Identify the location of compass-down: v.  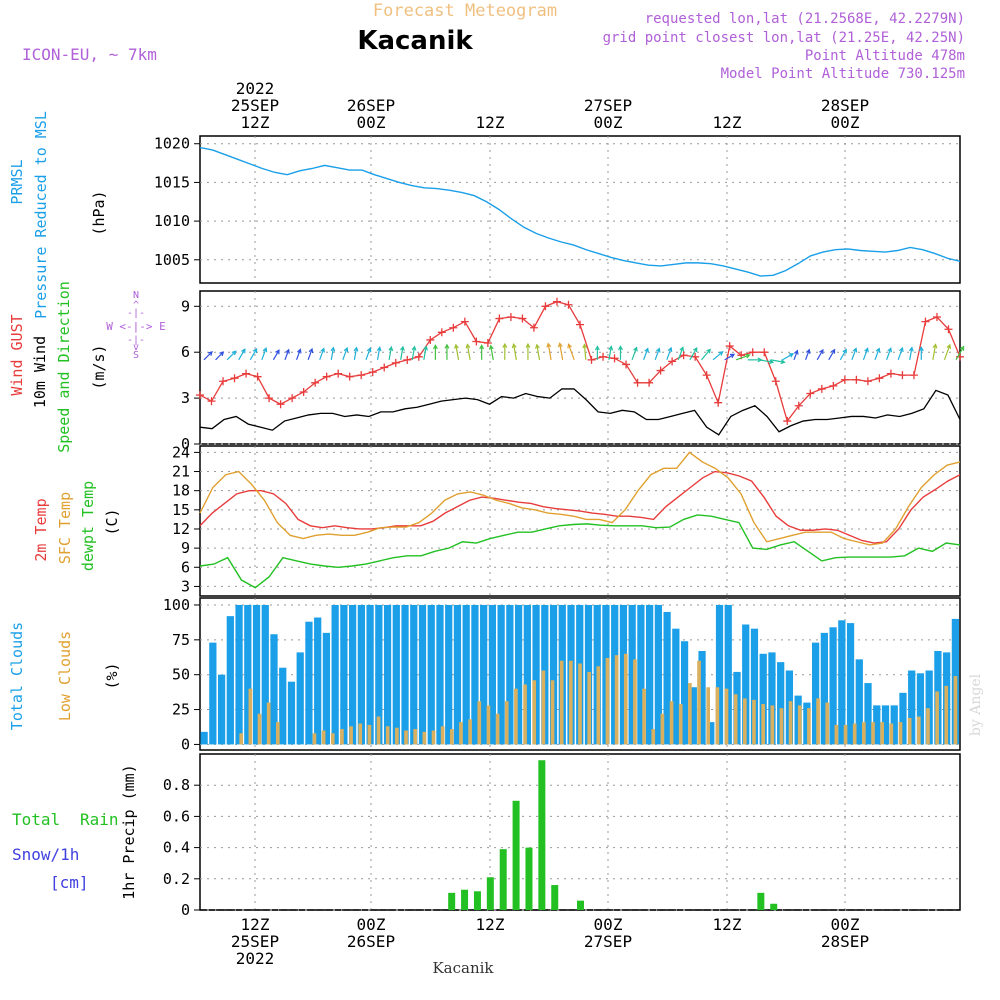
(136, 347).